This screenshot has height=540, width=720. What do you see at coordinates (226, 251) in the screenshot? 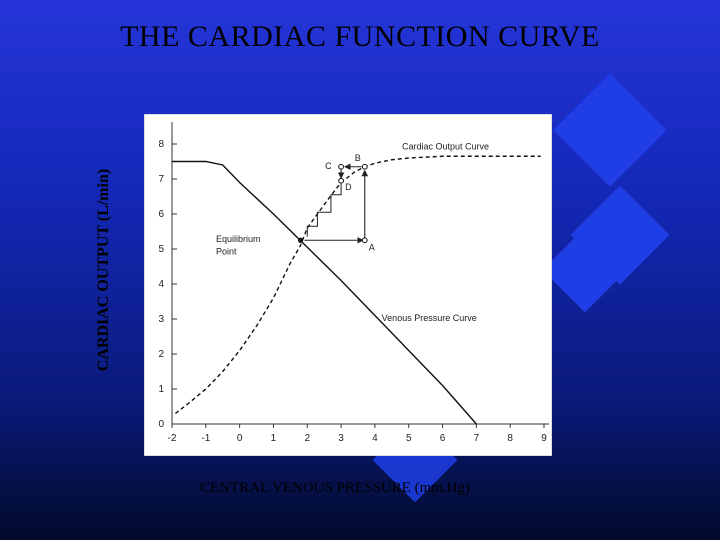
I see `equilibrium-label-line2: Point` at bounding box center [226, 251].